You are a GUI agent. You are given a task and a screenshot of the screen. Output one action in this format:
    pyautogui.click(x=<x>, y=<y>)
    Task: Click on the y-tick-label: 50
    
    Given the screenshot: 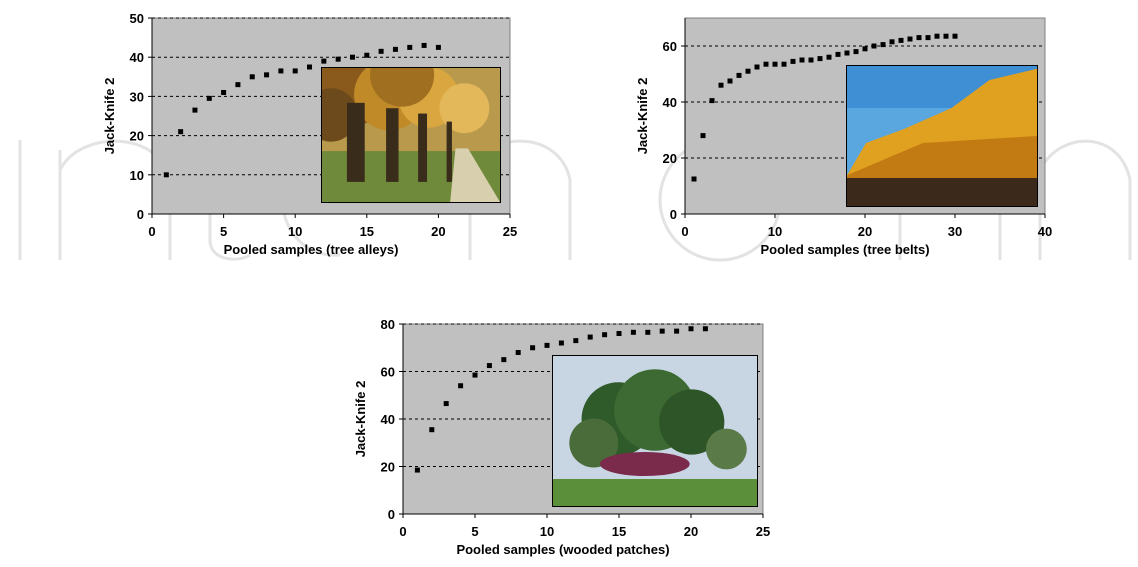 What is the action you would take?
    pyautogui.click(x=137, y=18)
    